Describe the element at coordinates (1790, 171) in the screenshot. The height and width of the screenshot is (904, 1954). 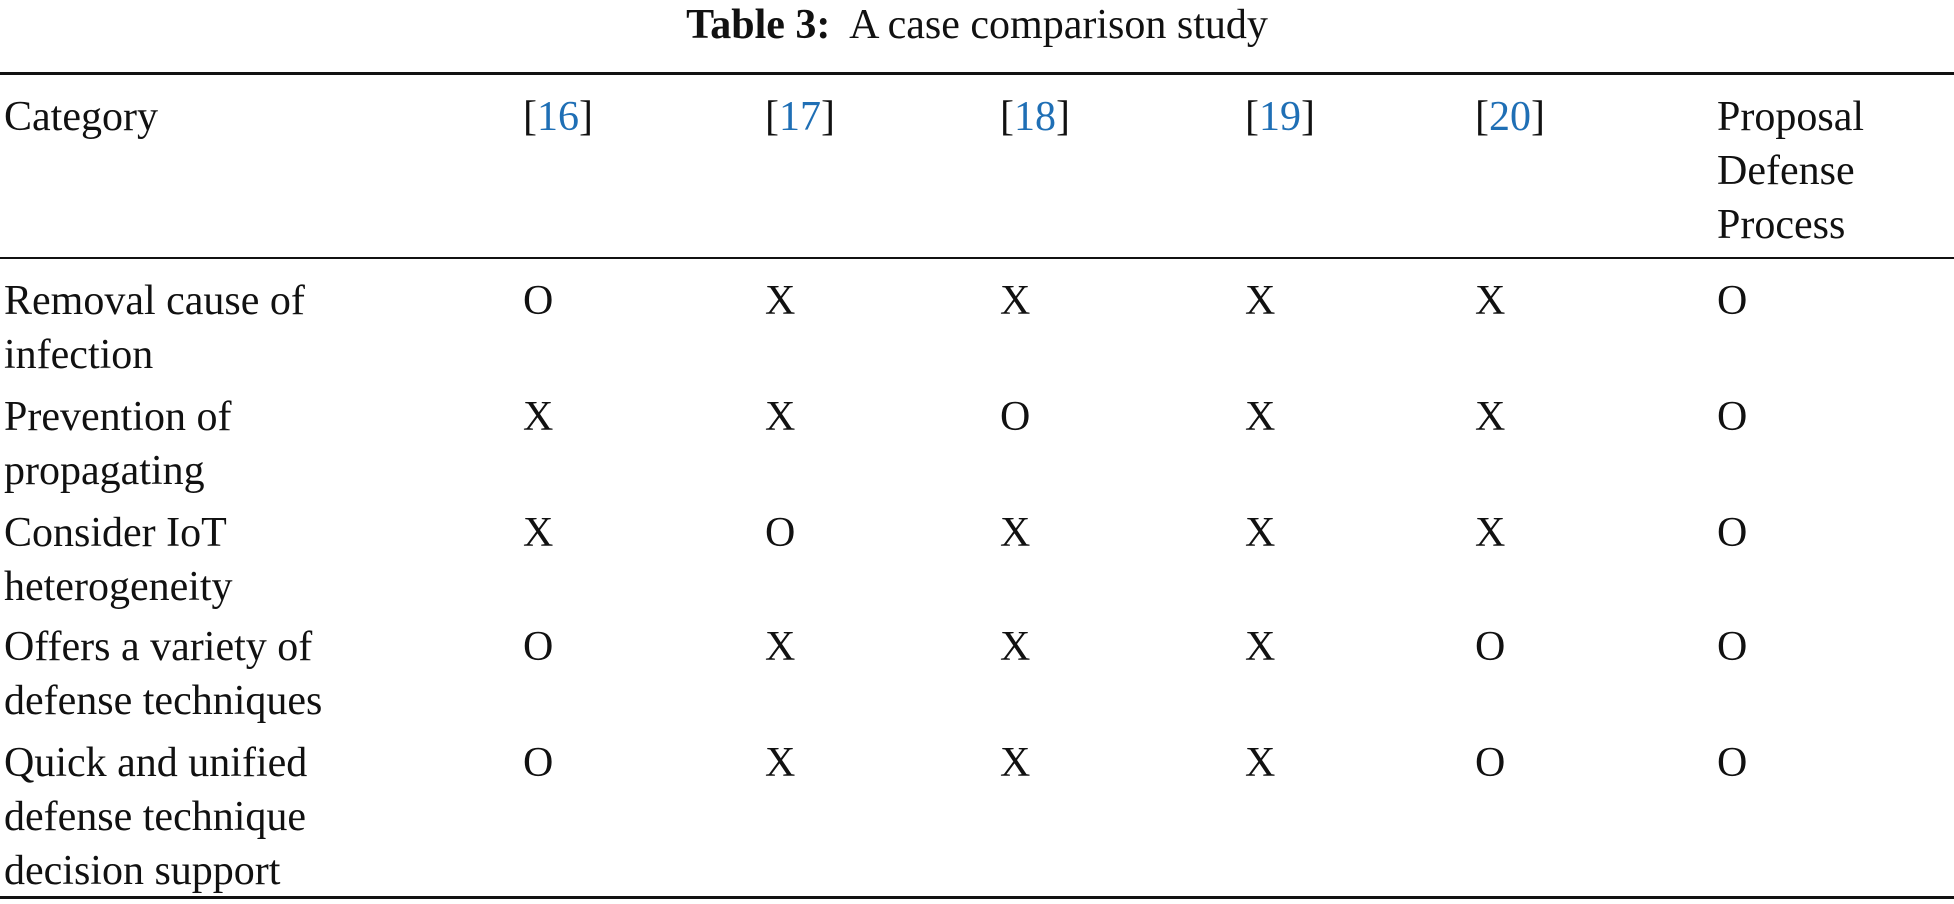
I see `header-cell: Proposal Defense Process` at that location.